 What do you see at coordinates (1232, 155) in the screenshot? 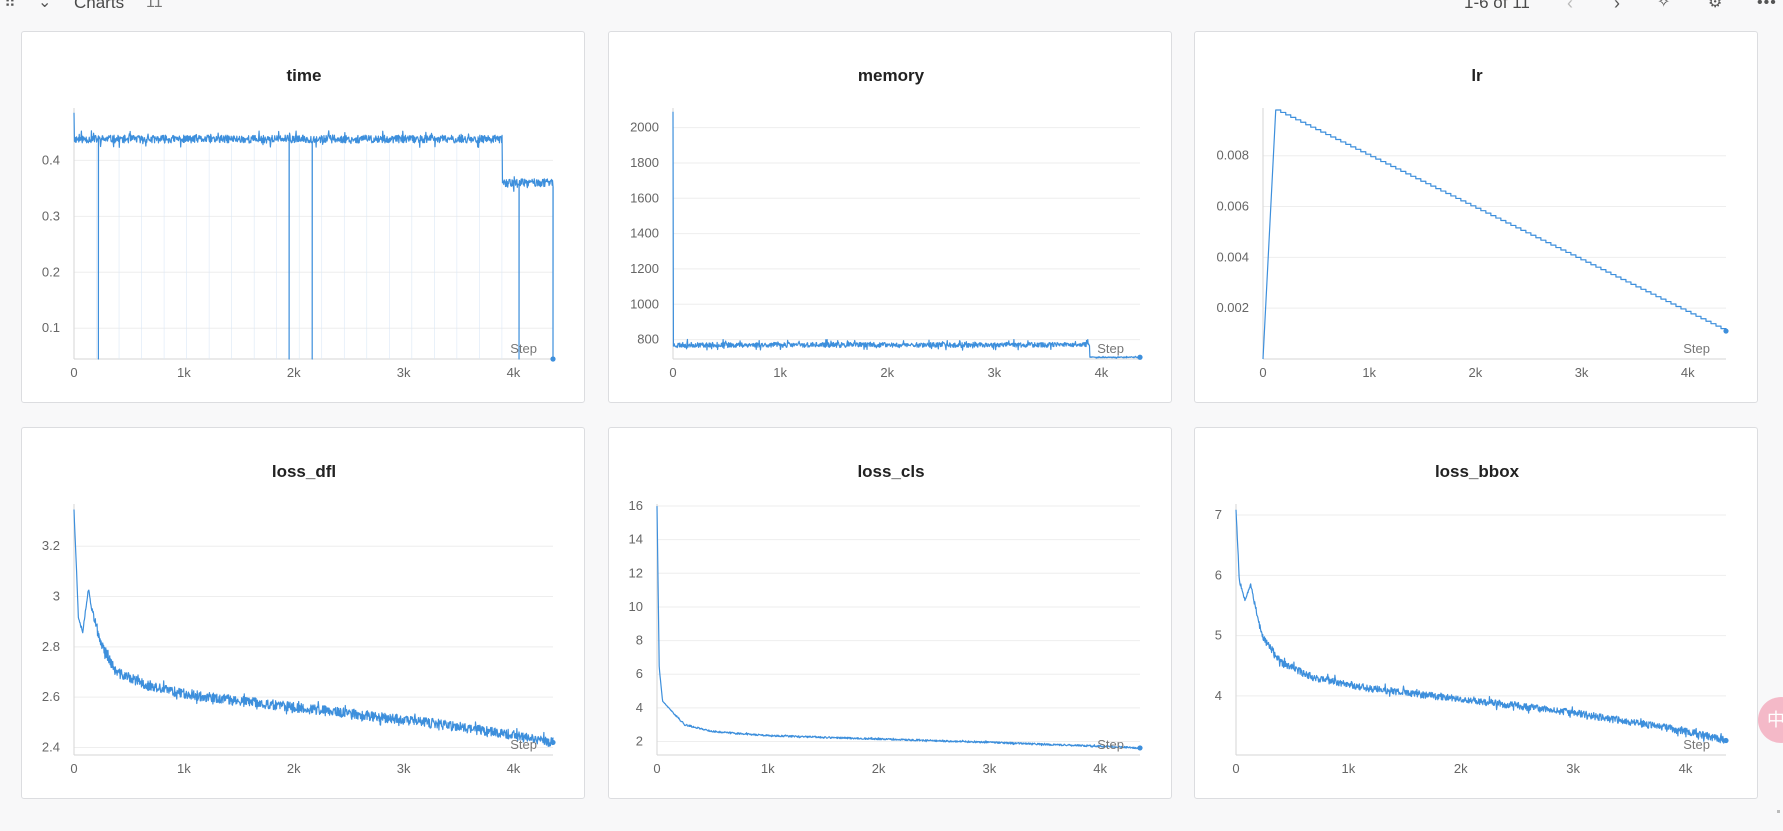
I see `y-tick-label: 0.008` at bounding box center [1232, 155].